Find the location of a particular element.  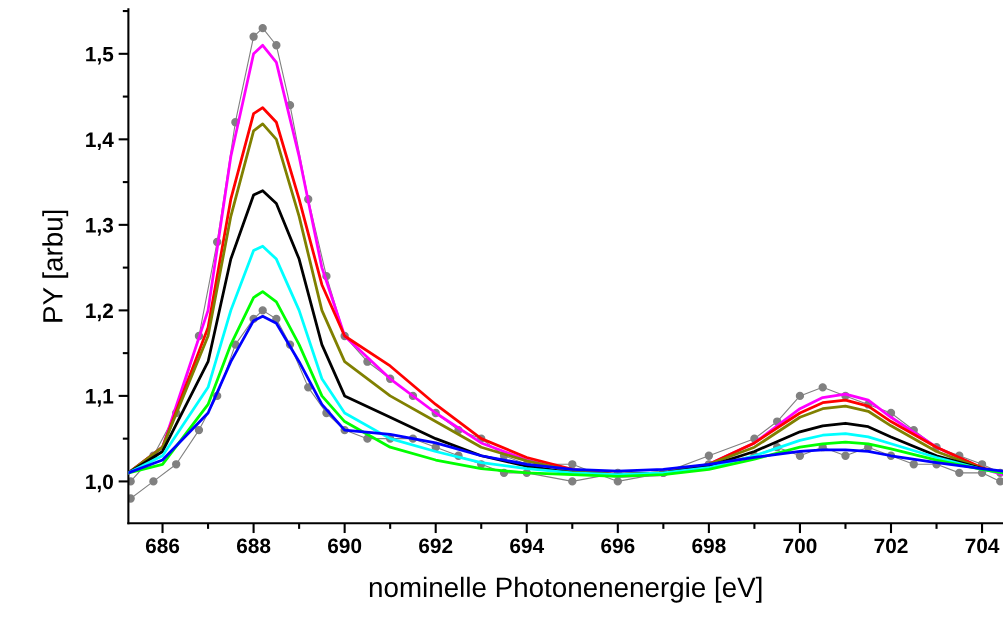

y-tick-label: 1,3 is located at coordinates (100, 226).